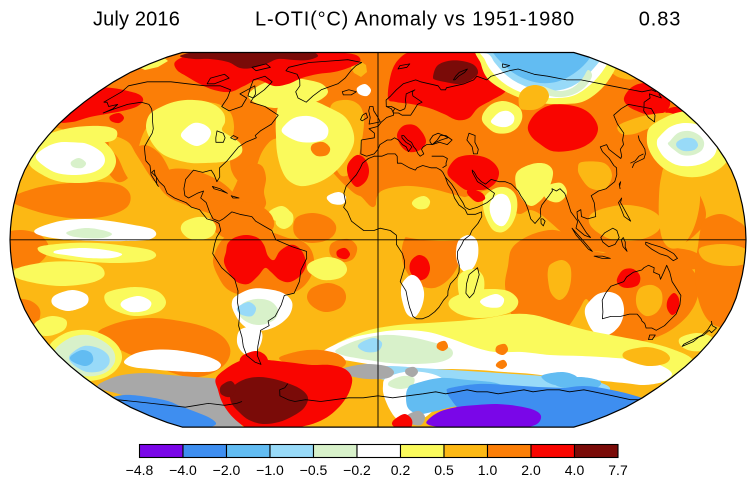  I want to click on svg-text: −4.8, so click(140, 470).